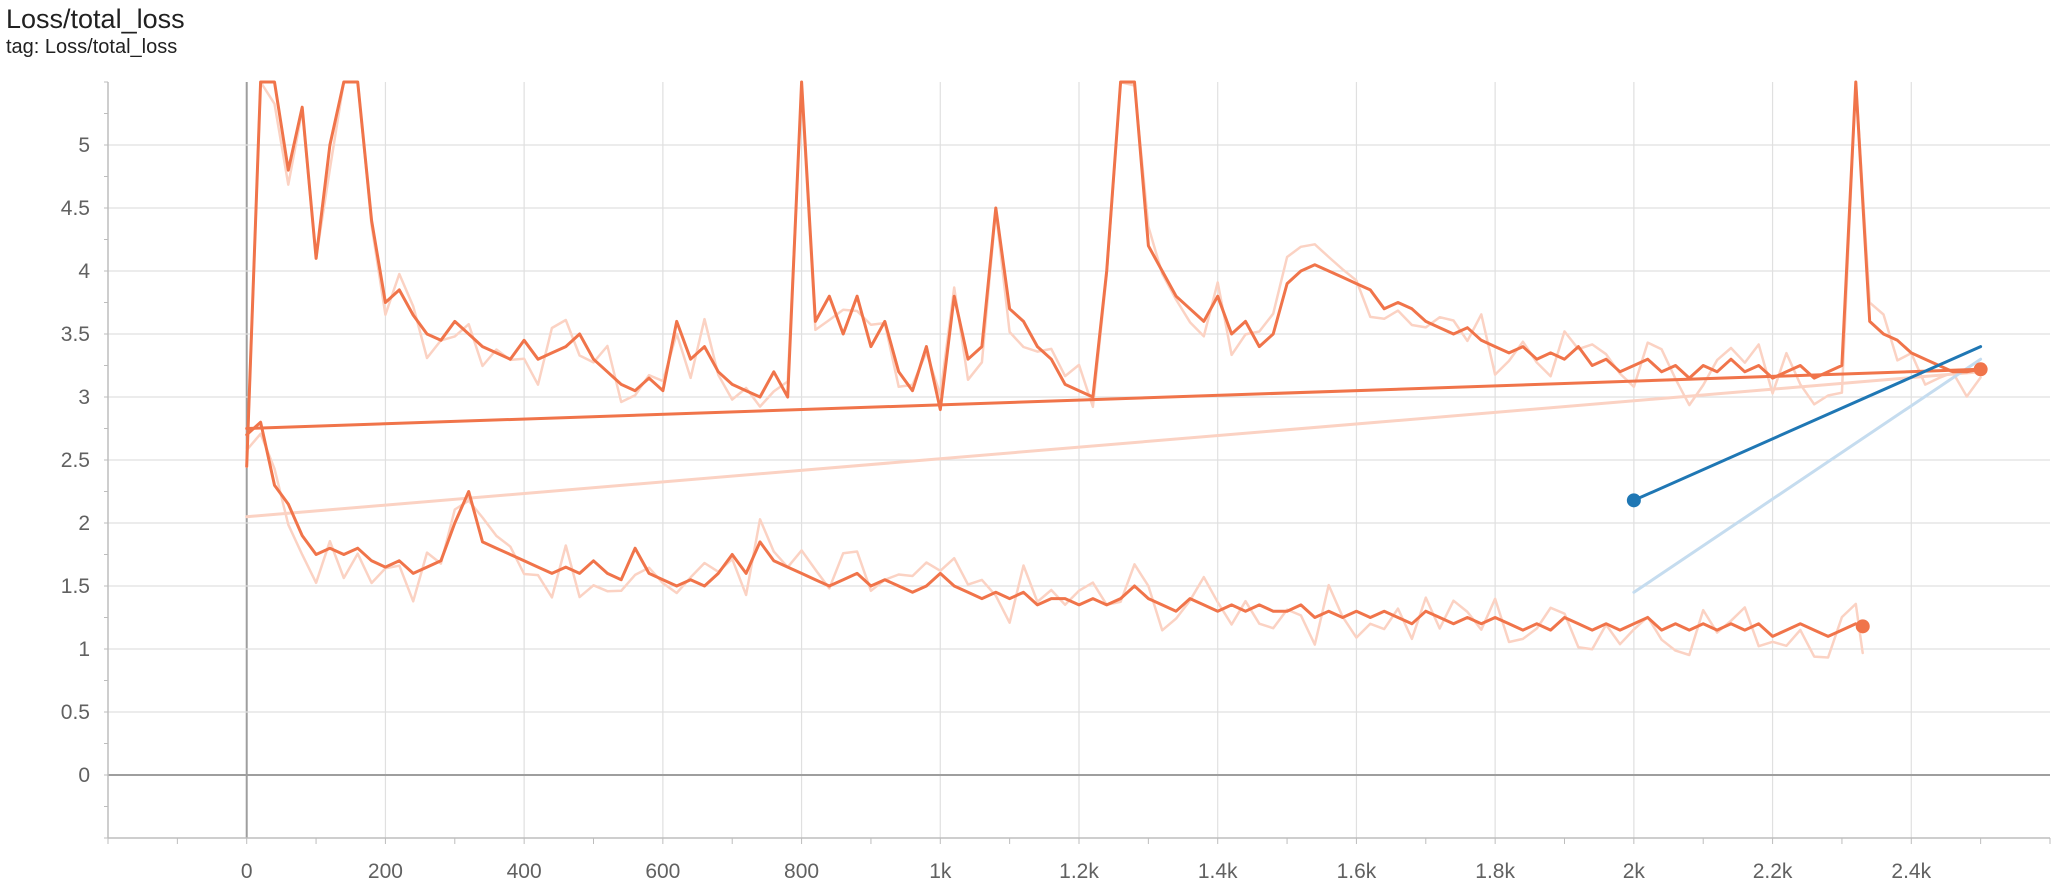 The height and width of the screenshot is (890, 2060). I want to click on y-tick-label: 1.5, so click(75, 586).